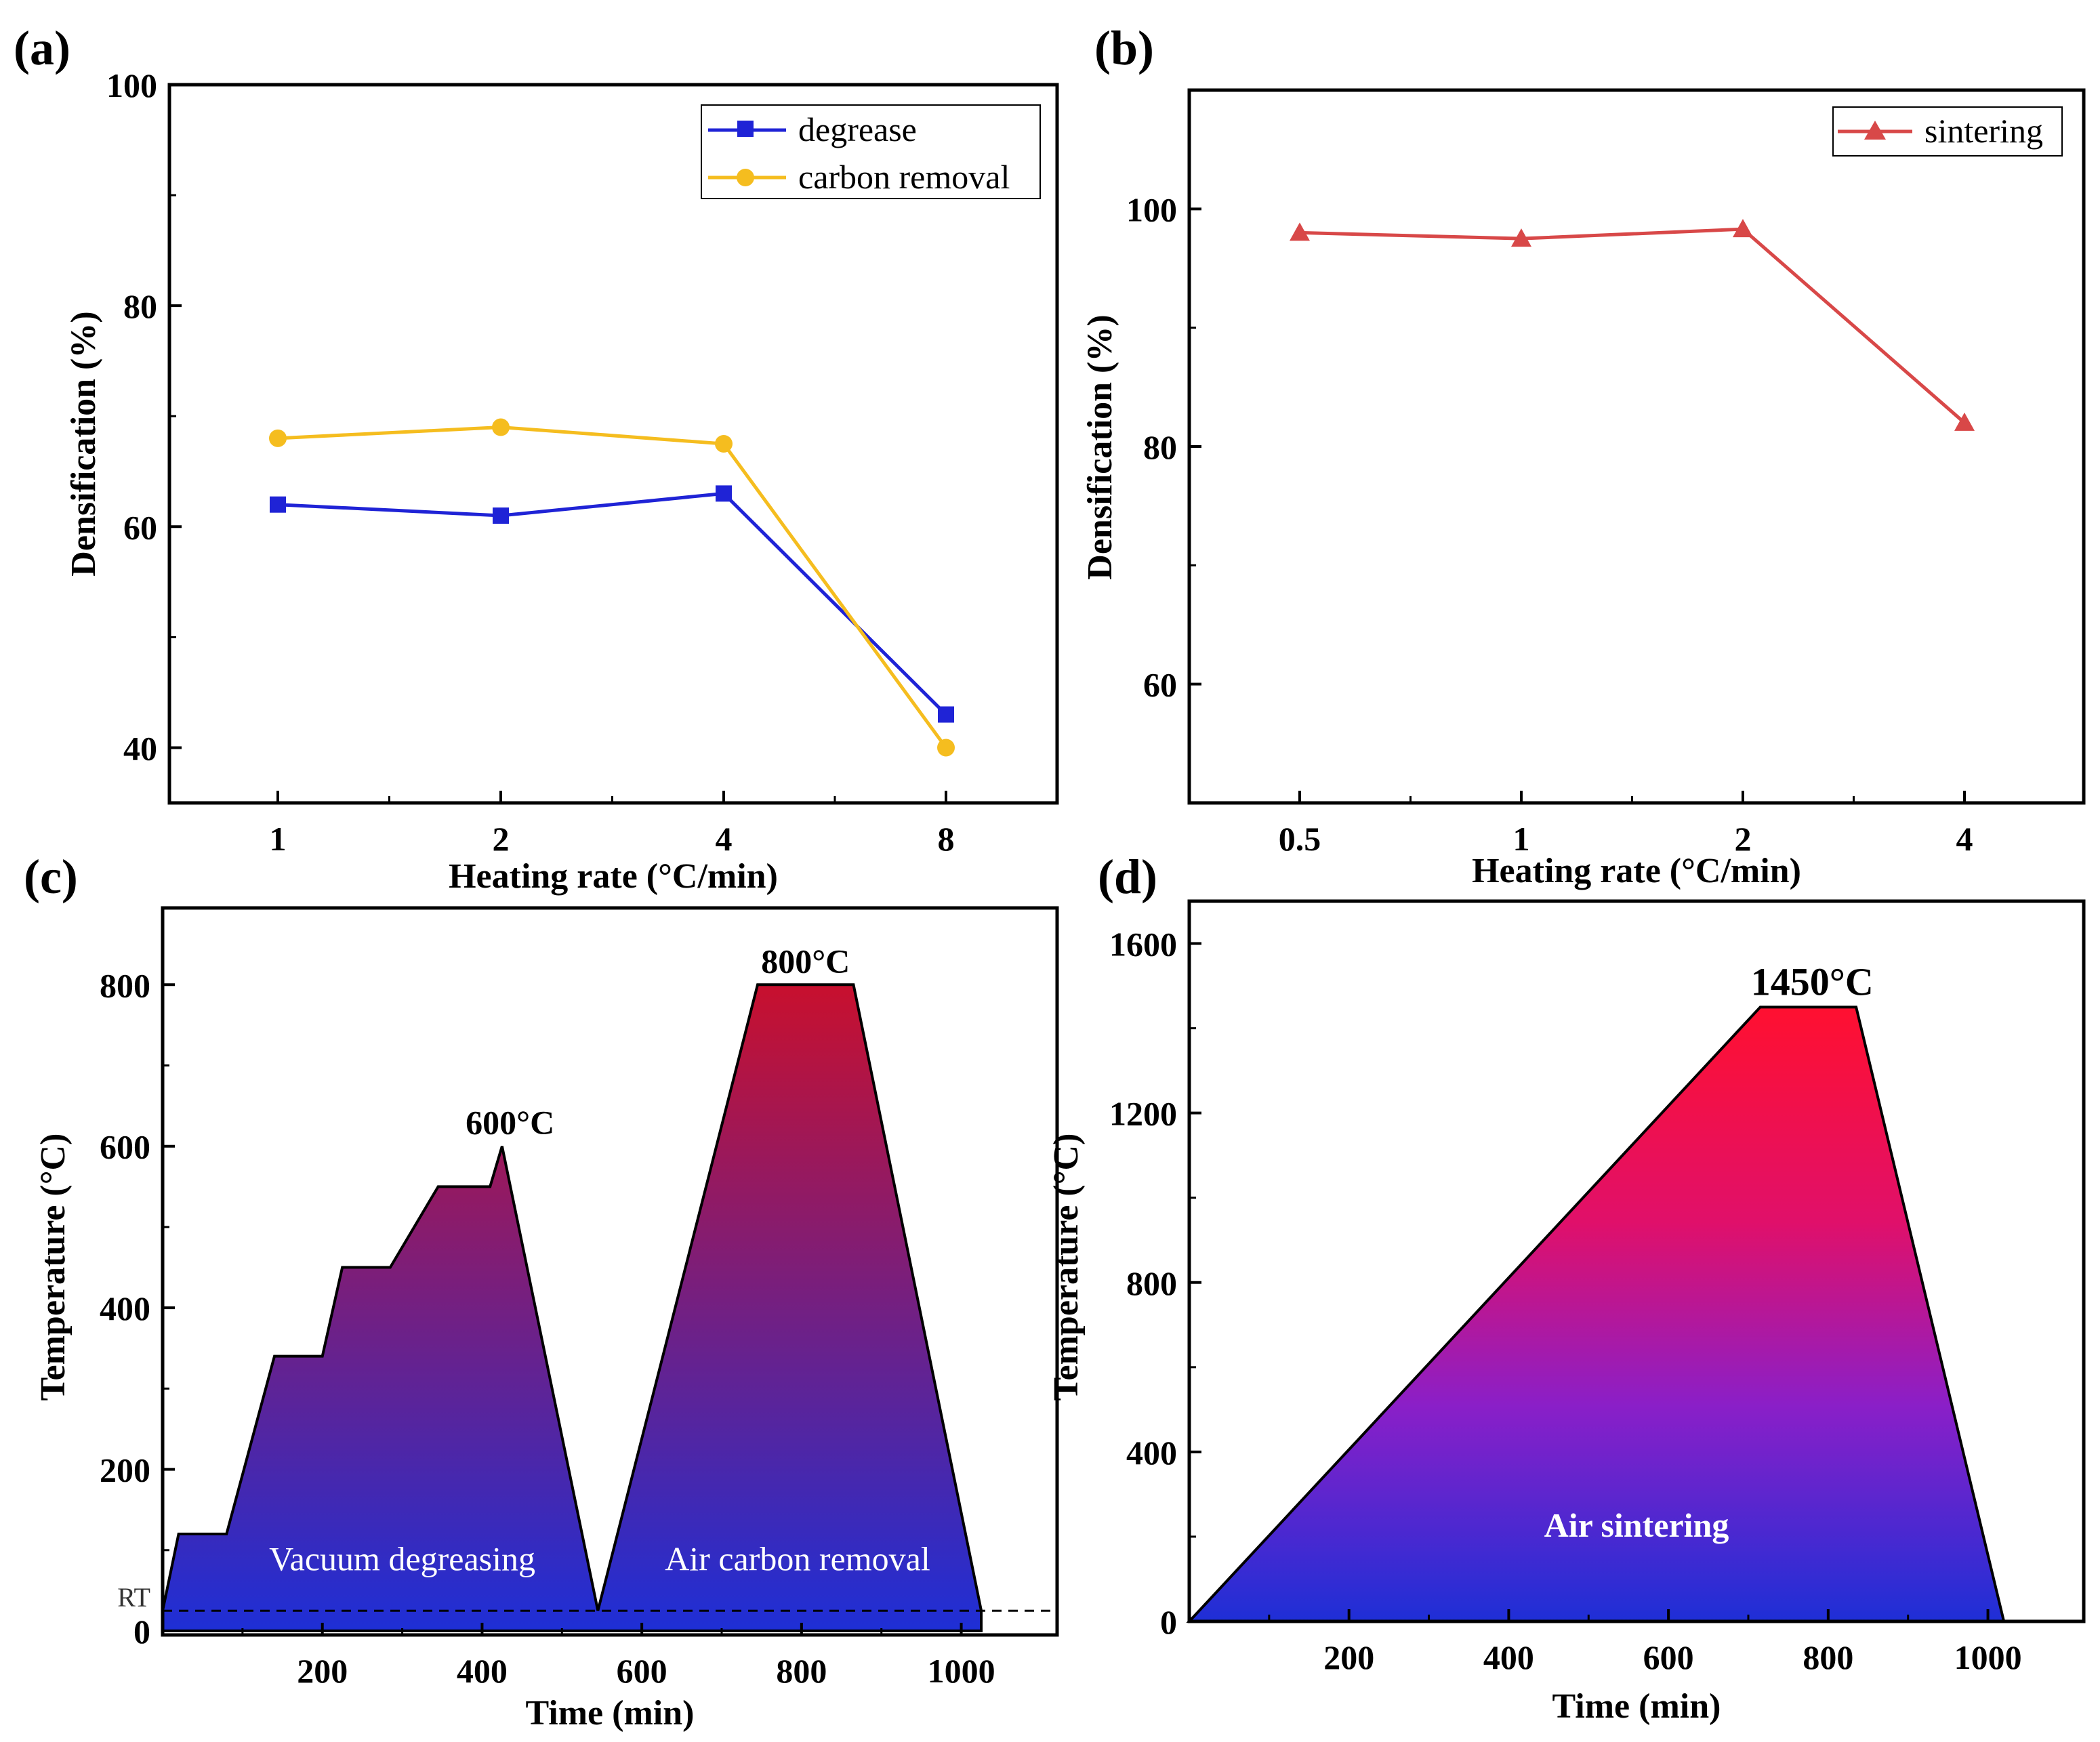  Describe the element at coordinates (1743, 839) in the screenshot. I see `b-xtick-label-2: 2` at that location.